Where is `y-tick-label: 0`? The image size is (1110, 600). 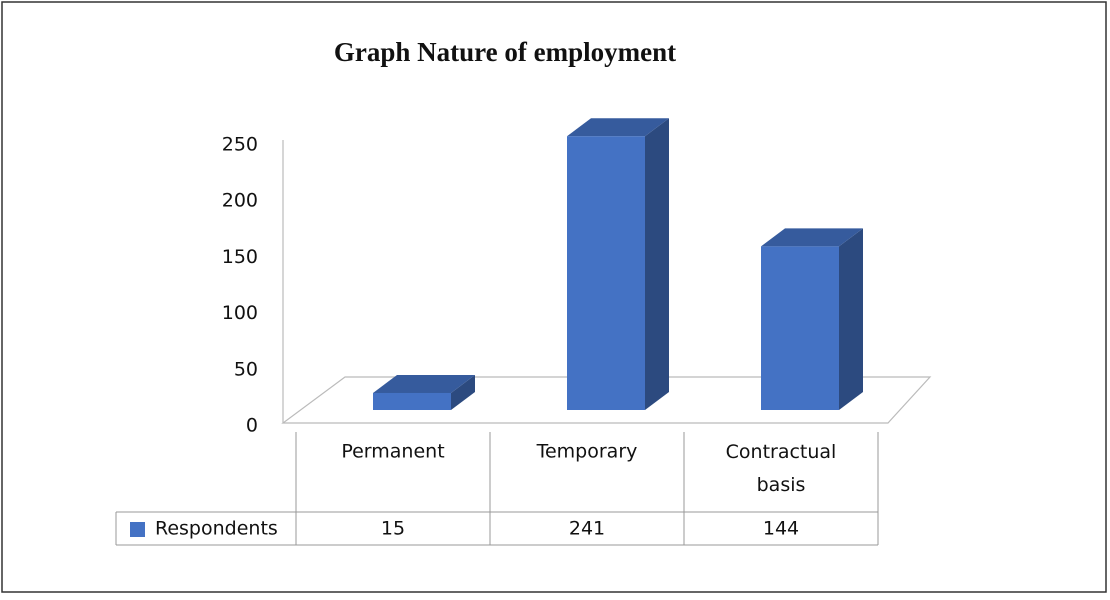
y-tick-label: 0 is located at coordinates (252, 426).